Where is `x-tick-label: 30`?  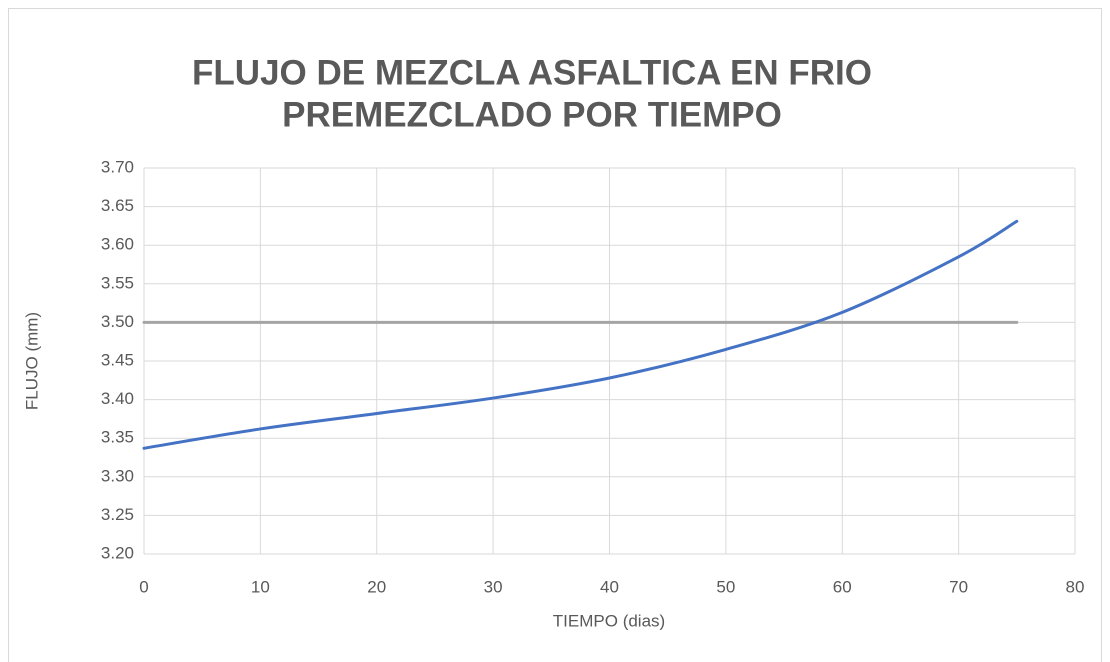 x-tick-label: 30 is located at coordinates (493, 586).